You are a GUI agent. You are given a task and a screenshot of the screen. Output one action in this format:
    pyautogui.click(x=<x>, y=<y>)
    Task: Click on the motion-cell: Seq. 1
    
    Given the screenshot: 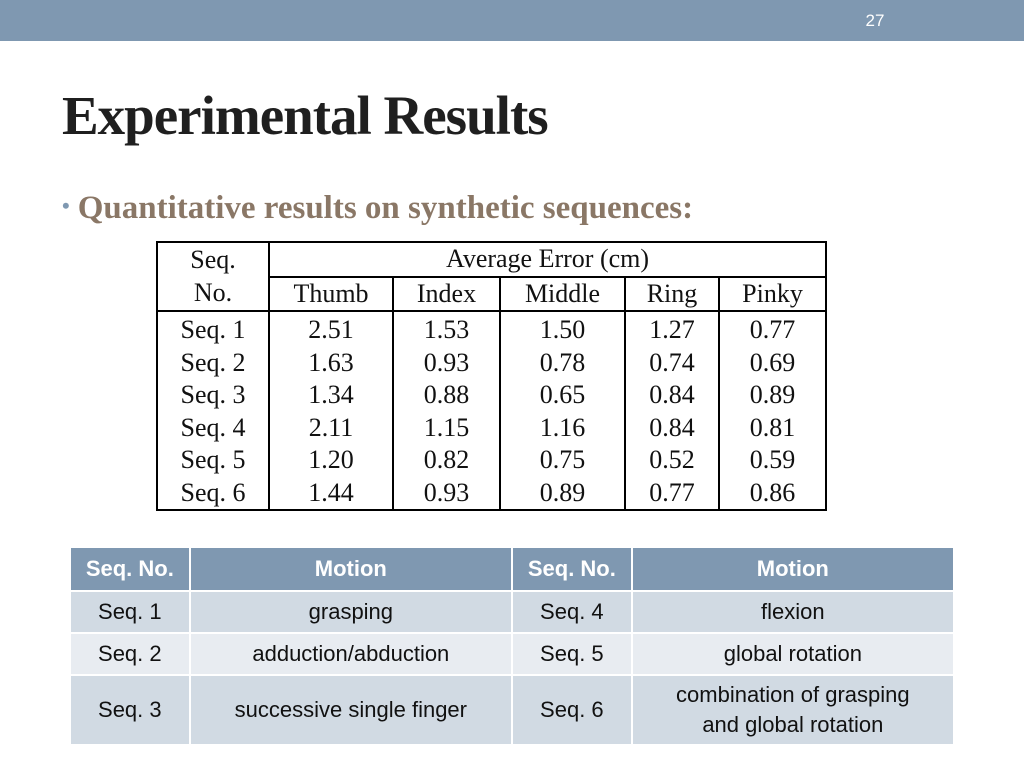 What is the action you would take?
    pyautogui.click(x=130, y=612)
    